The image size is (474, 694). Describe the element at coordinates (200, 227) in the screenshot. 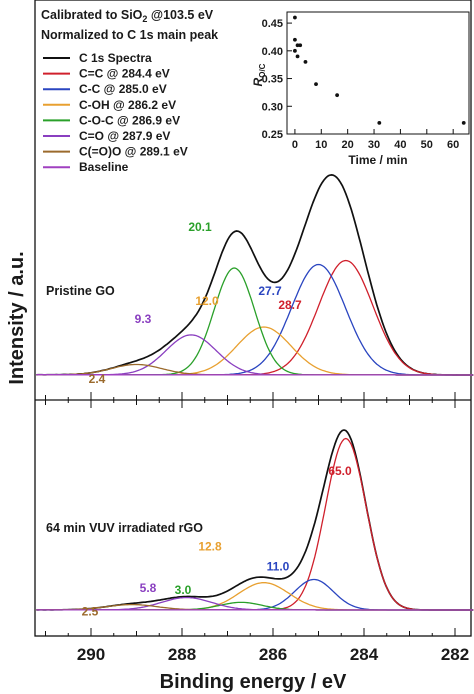

I see `peak-area-label: 20.1` at that location.